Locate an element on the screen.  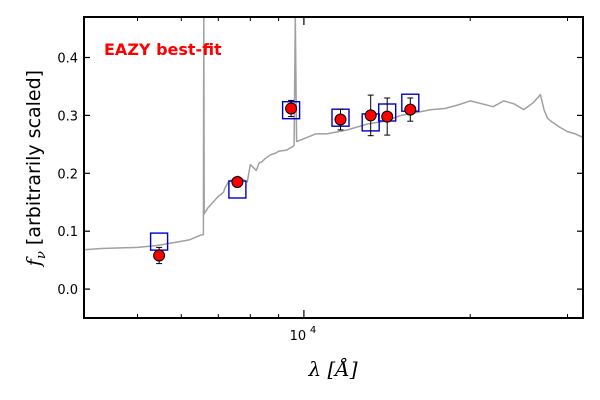
y-tick-label: 0.0 is located at coordinates (67, 290).